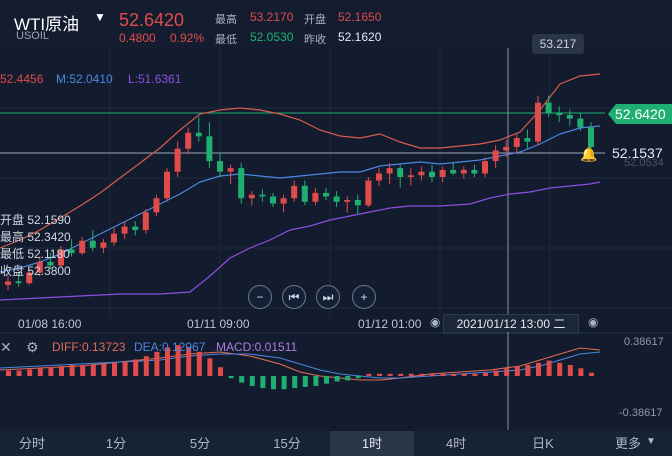  Describe the element at coordinates (641, 413) in the screenshot. I see `macd-bottom-label: -0.38617` at that location.